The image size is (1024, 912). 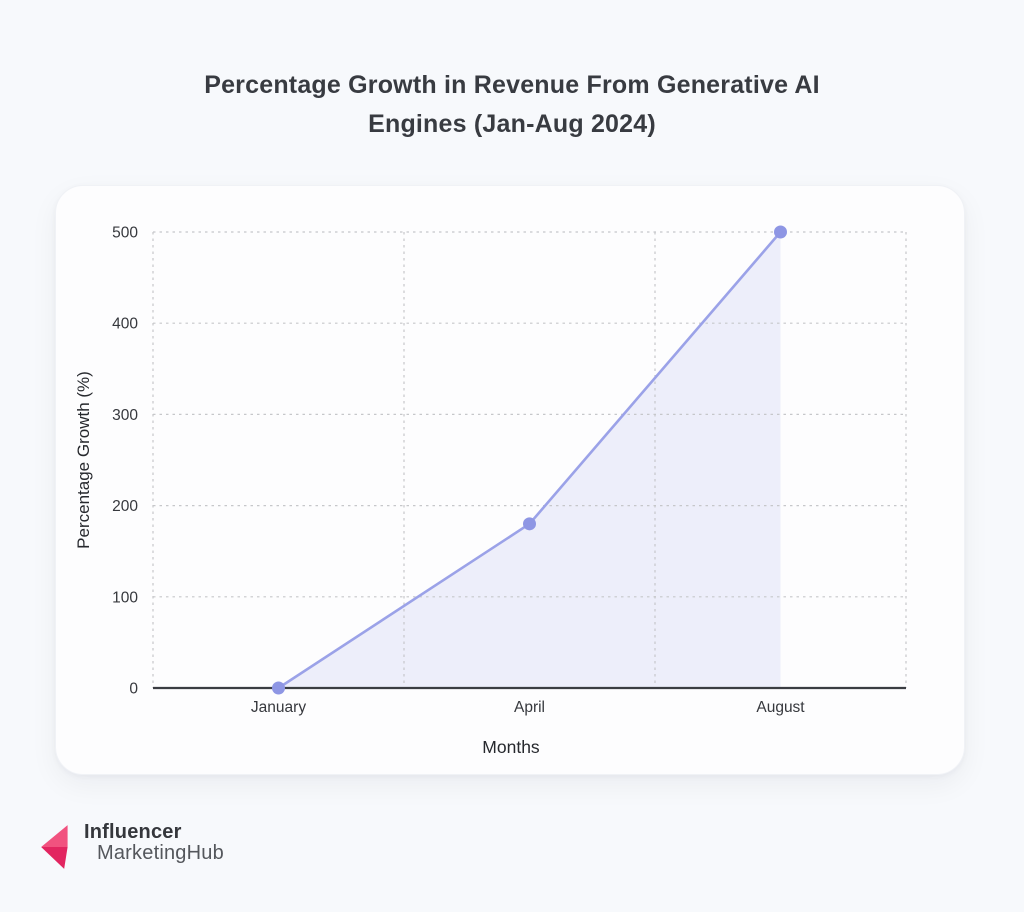 I want to click on x-axis-title: Months, so click(x=511, y=747).